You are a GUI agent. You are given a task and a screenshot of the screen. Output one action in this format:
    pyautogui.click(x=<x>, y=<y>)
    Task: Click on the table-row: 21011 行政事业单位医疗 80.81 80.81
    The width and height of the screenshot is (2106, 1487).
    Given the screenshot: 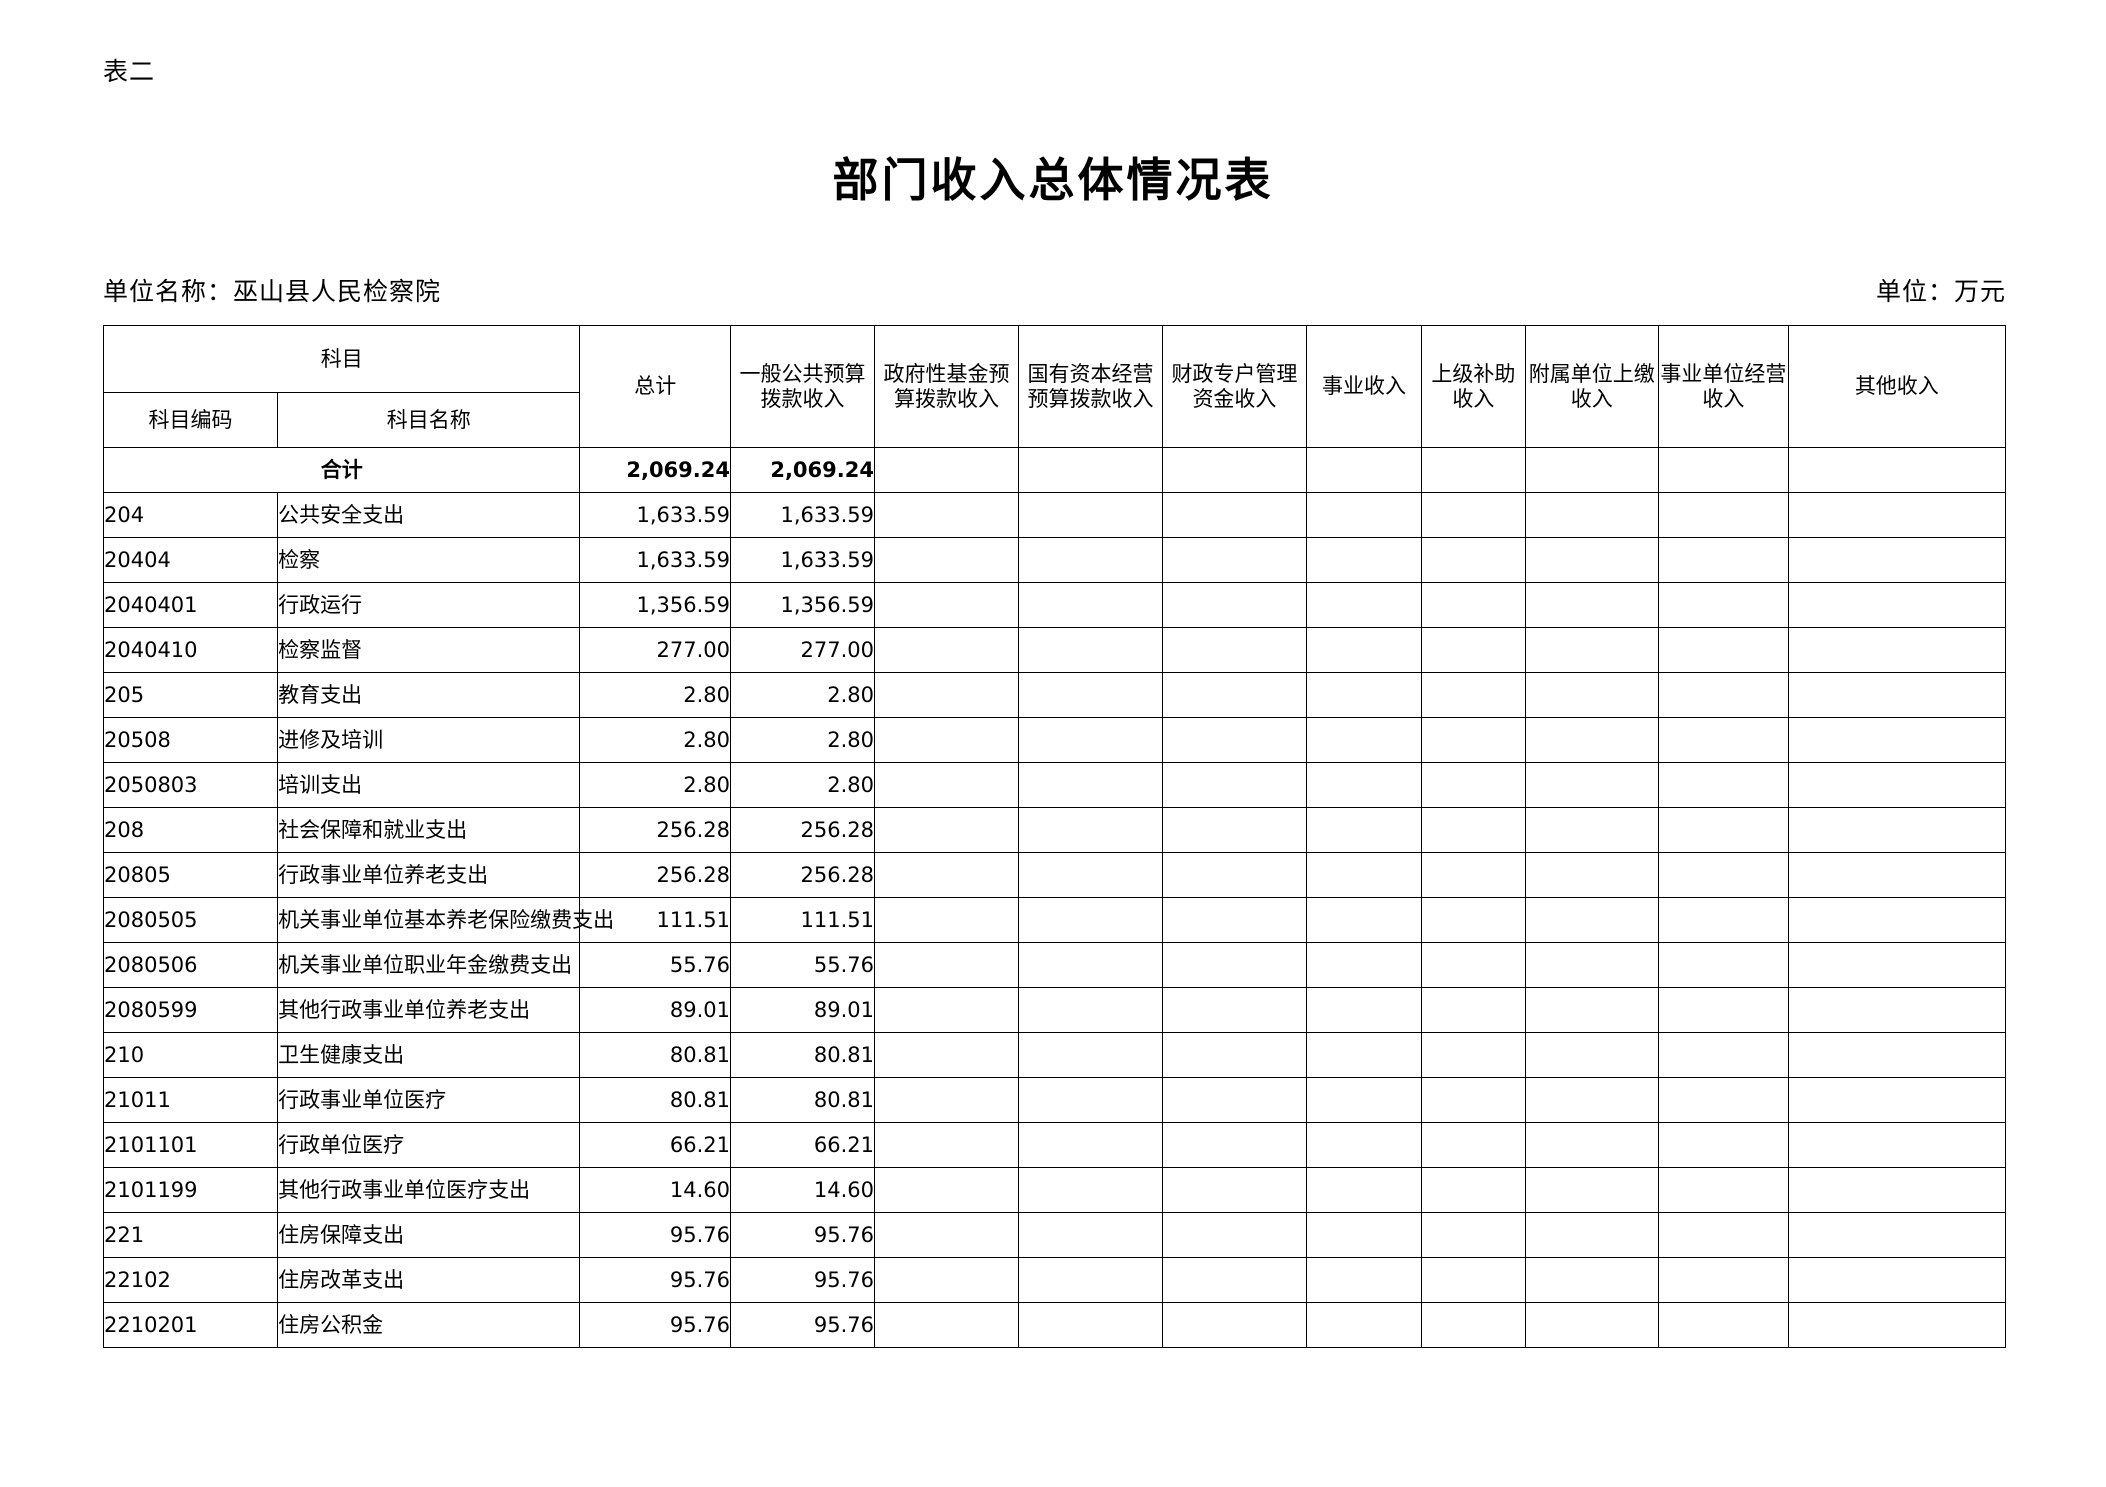 What is the action you would take?
    pyautogui.click(x=1054, y=1100)
    